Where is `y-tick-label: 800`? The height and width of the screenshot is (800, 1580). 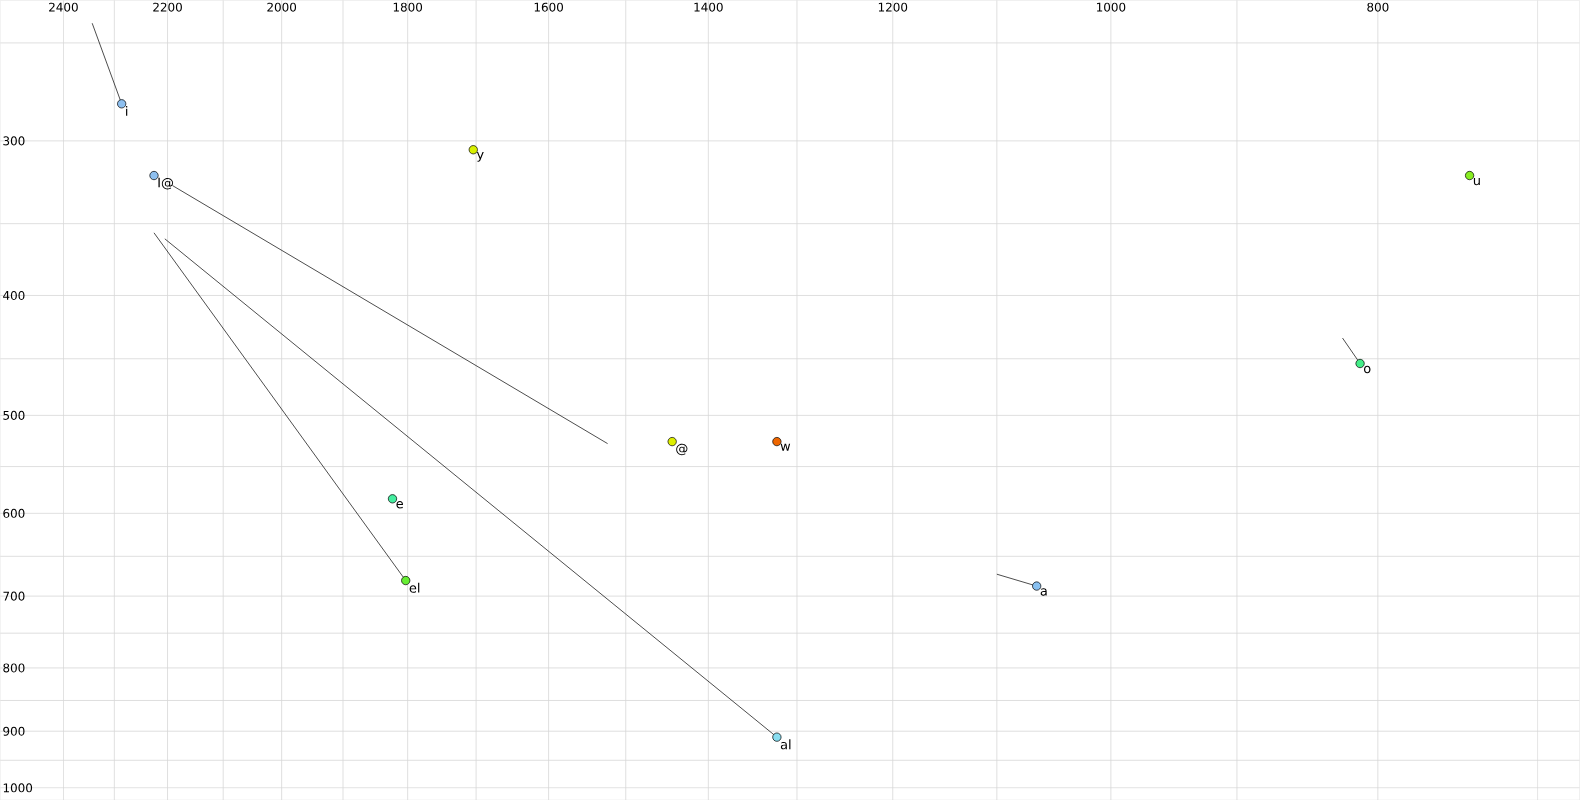 y-tick-label: 800 is located at coordinates (14, 668).